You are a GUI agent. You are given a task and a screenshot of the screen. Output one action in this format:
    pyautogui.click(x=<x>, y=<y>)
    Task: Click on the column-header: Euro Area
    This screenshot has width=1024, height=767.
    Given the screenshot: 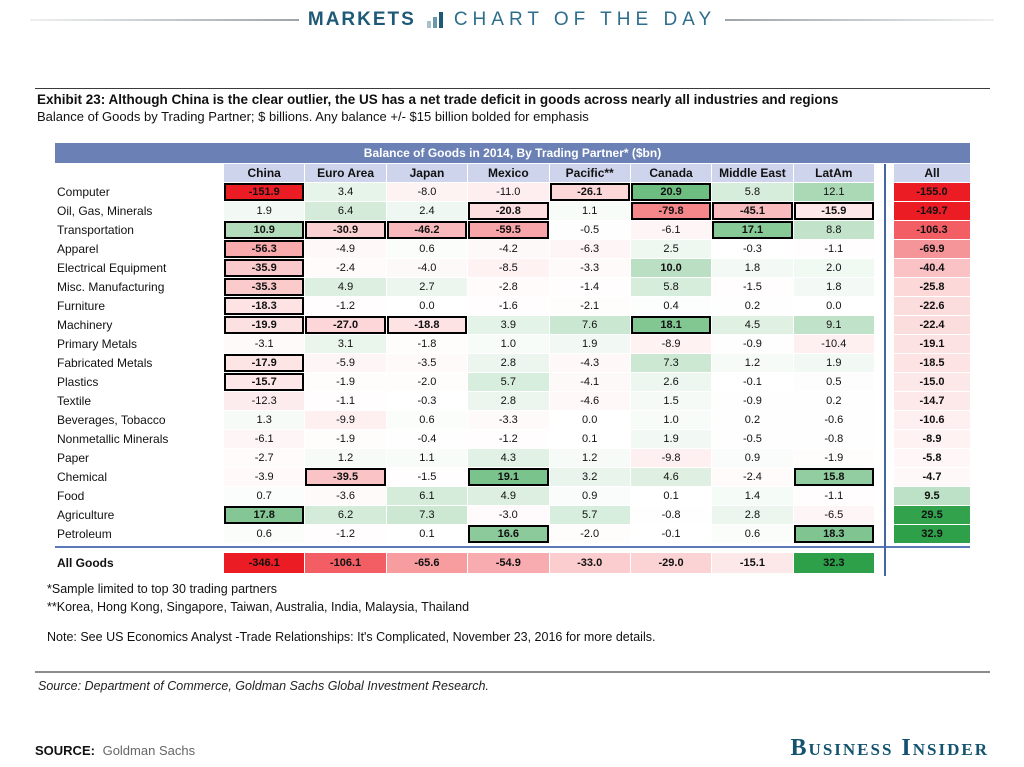 What is the action you would take?
    pyautogui.click(x=345, y=173)
    